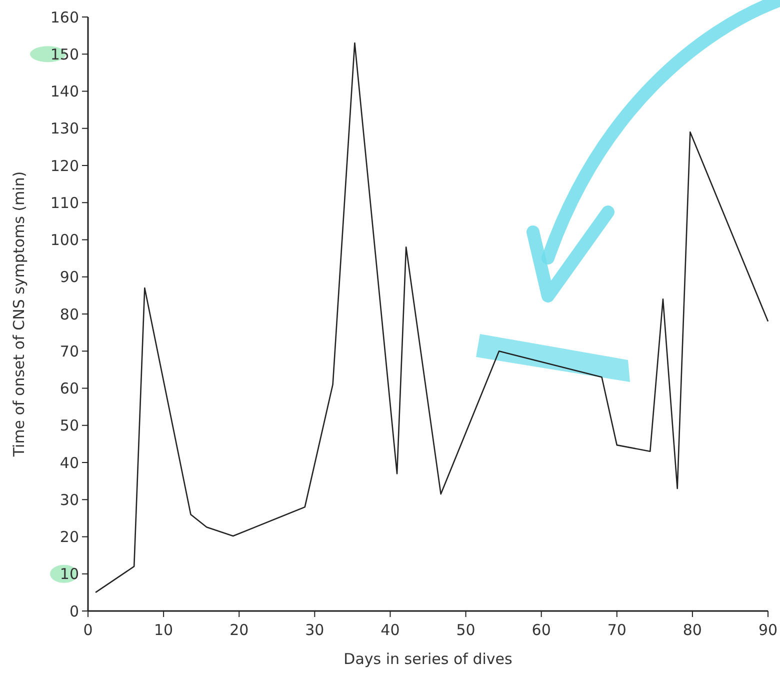  Describe the element at coordinates (616, 630) in the screenshot. I see `x-tick-label: 70` at that location.